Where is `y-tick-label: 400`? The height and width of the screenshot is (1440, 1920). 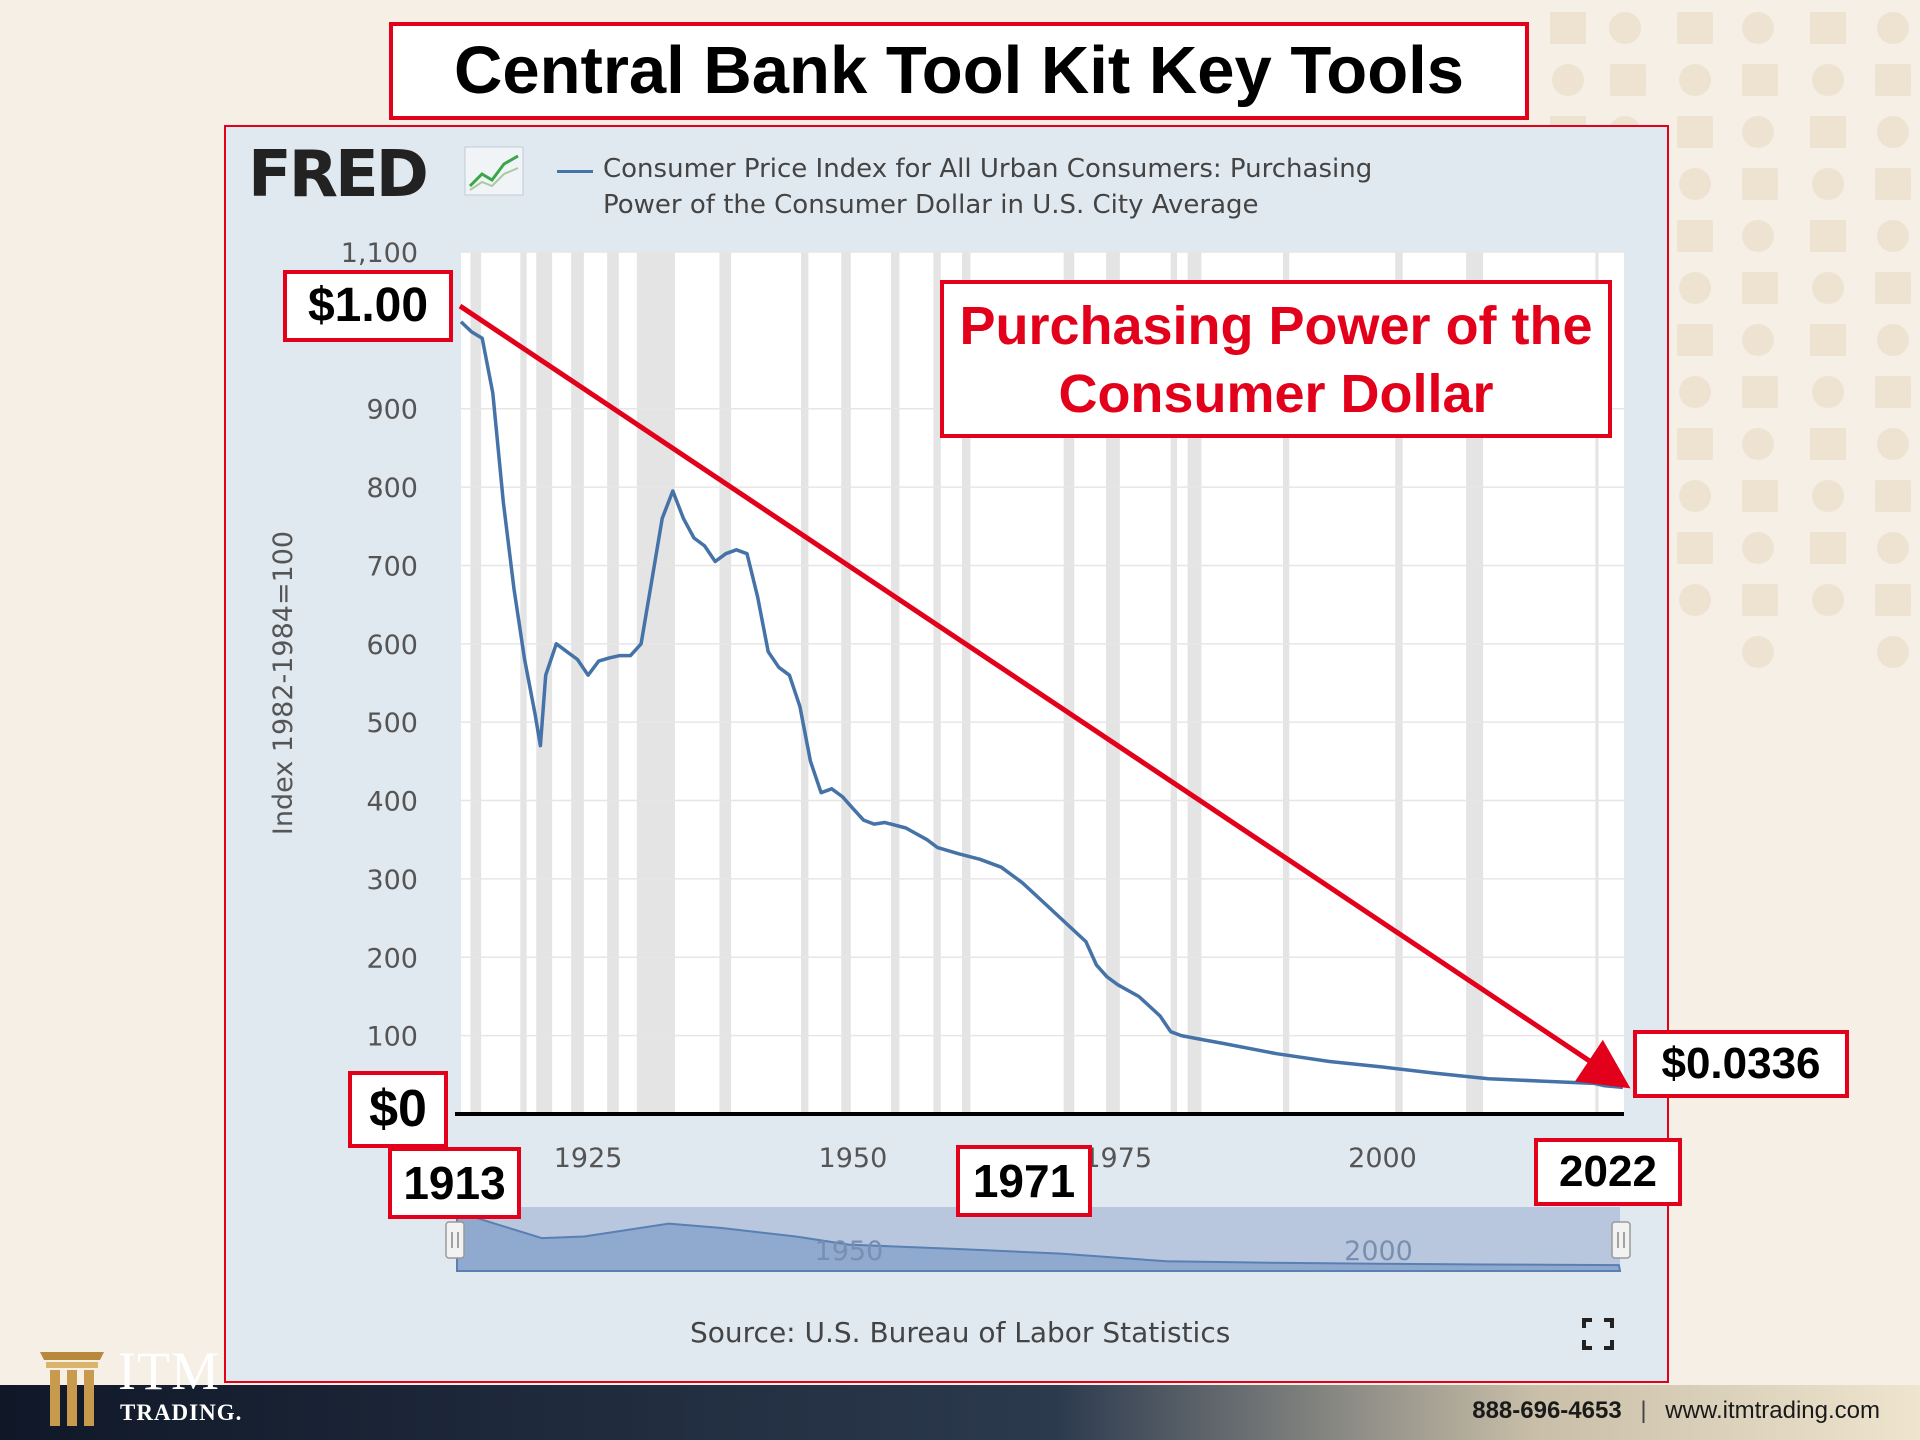 y-tick-label: 400 is located at coordinates (392, 802).